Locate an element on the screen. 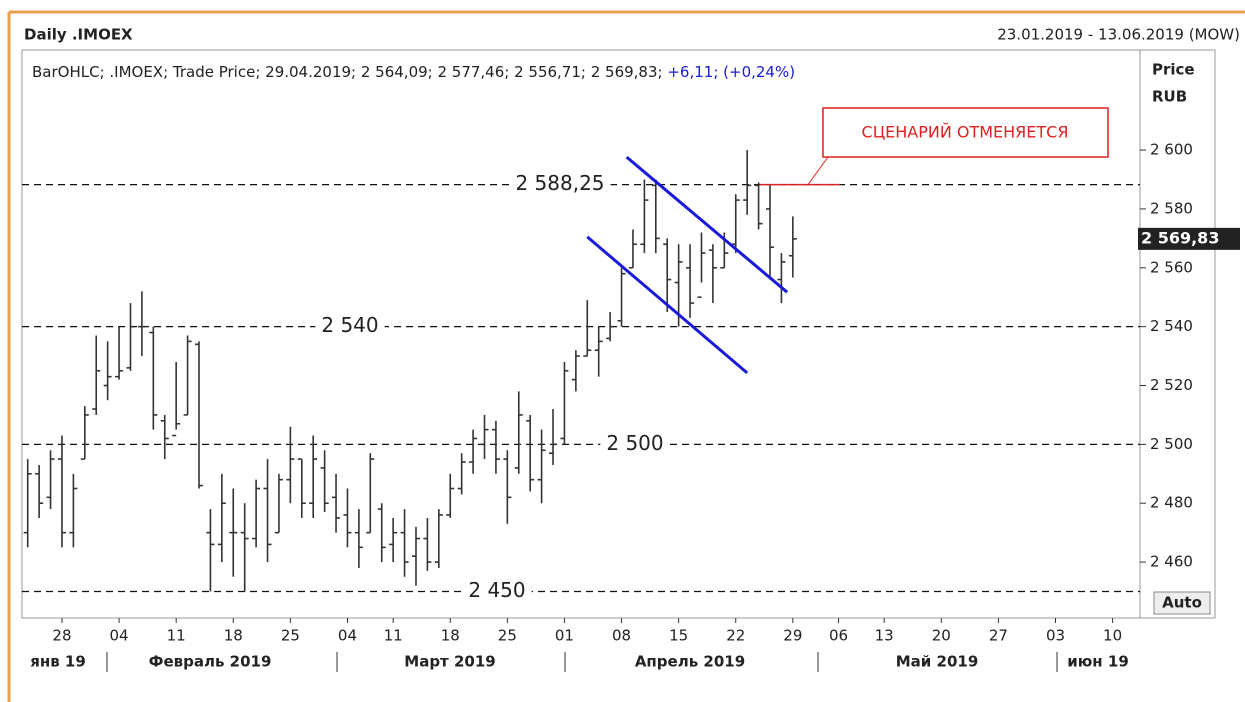 This screenshot has width=1245, height=702. level-label: 2 450 is located at coordinates (496, 590).